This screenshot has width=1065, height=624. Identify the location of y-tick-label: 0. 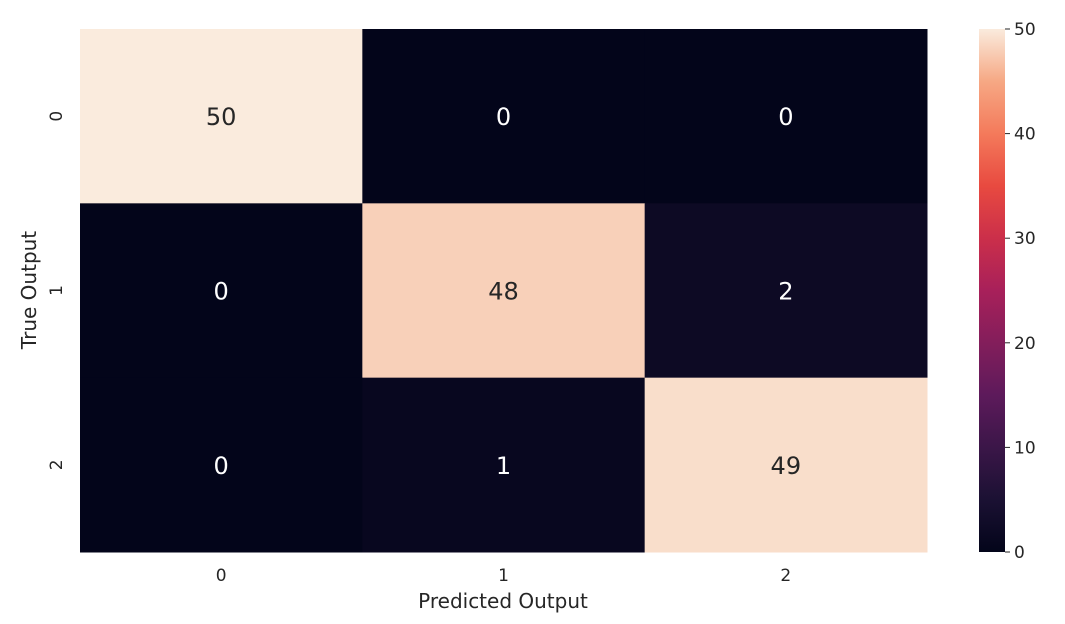
(57, 116).